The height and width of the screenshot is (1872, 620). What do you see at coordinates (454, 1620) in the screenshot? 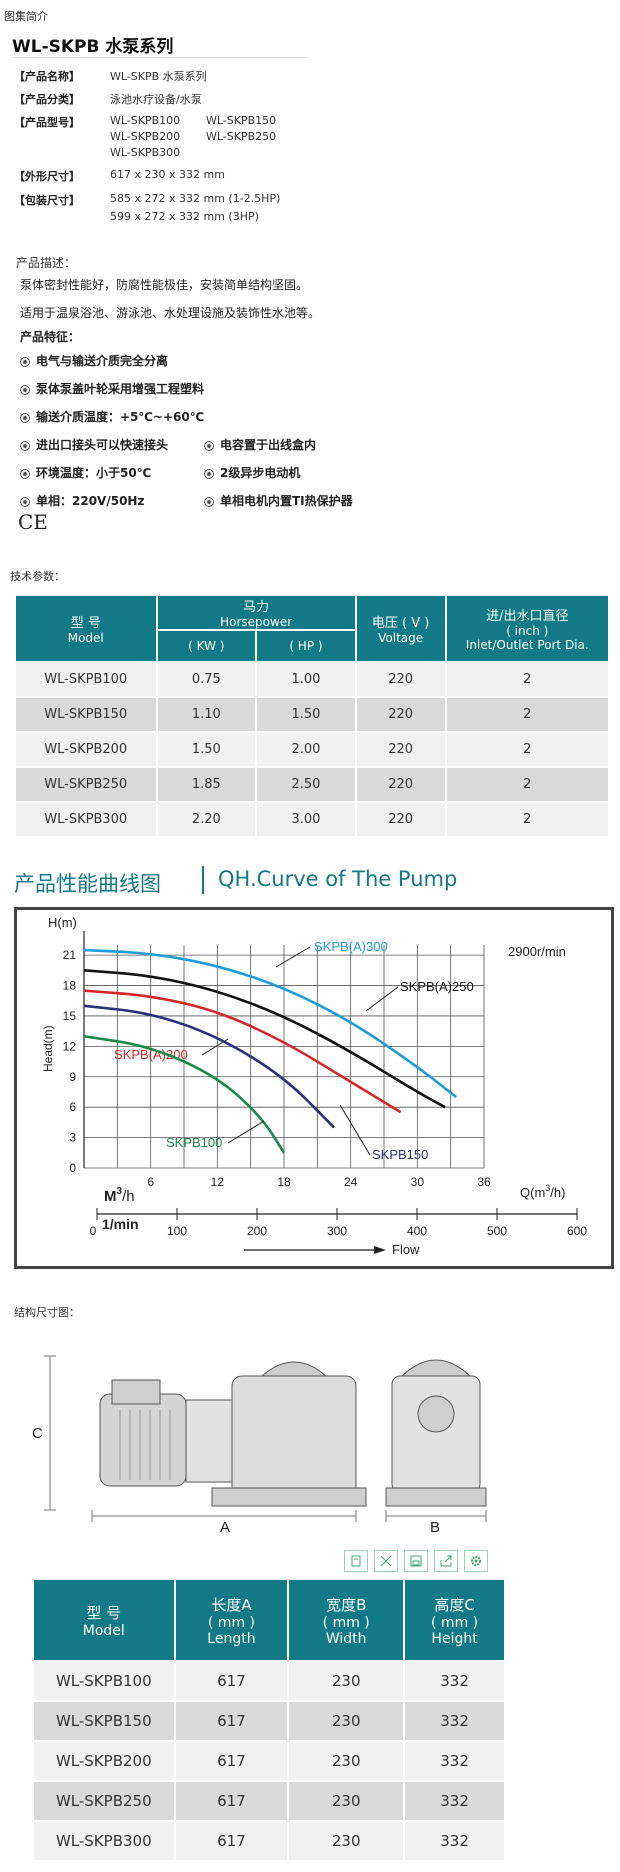
I see `th-height: 高度C( mm ) Height` at bounding box center [454, 1620].